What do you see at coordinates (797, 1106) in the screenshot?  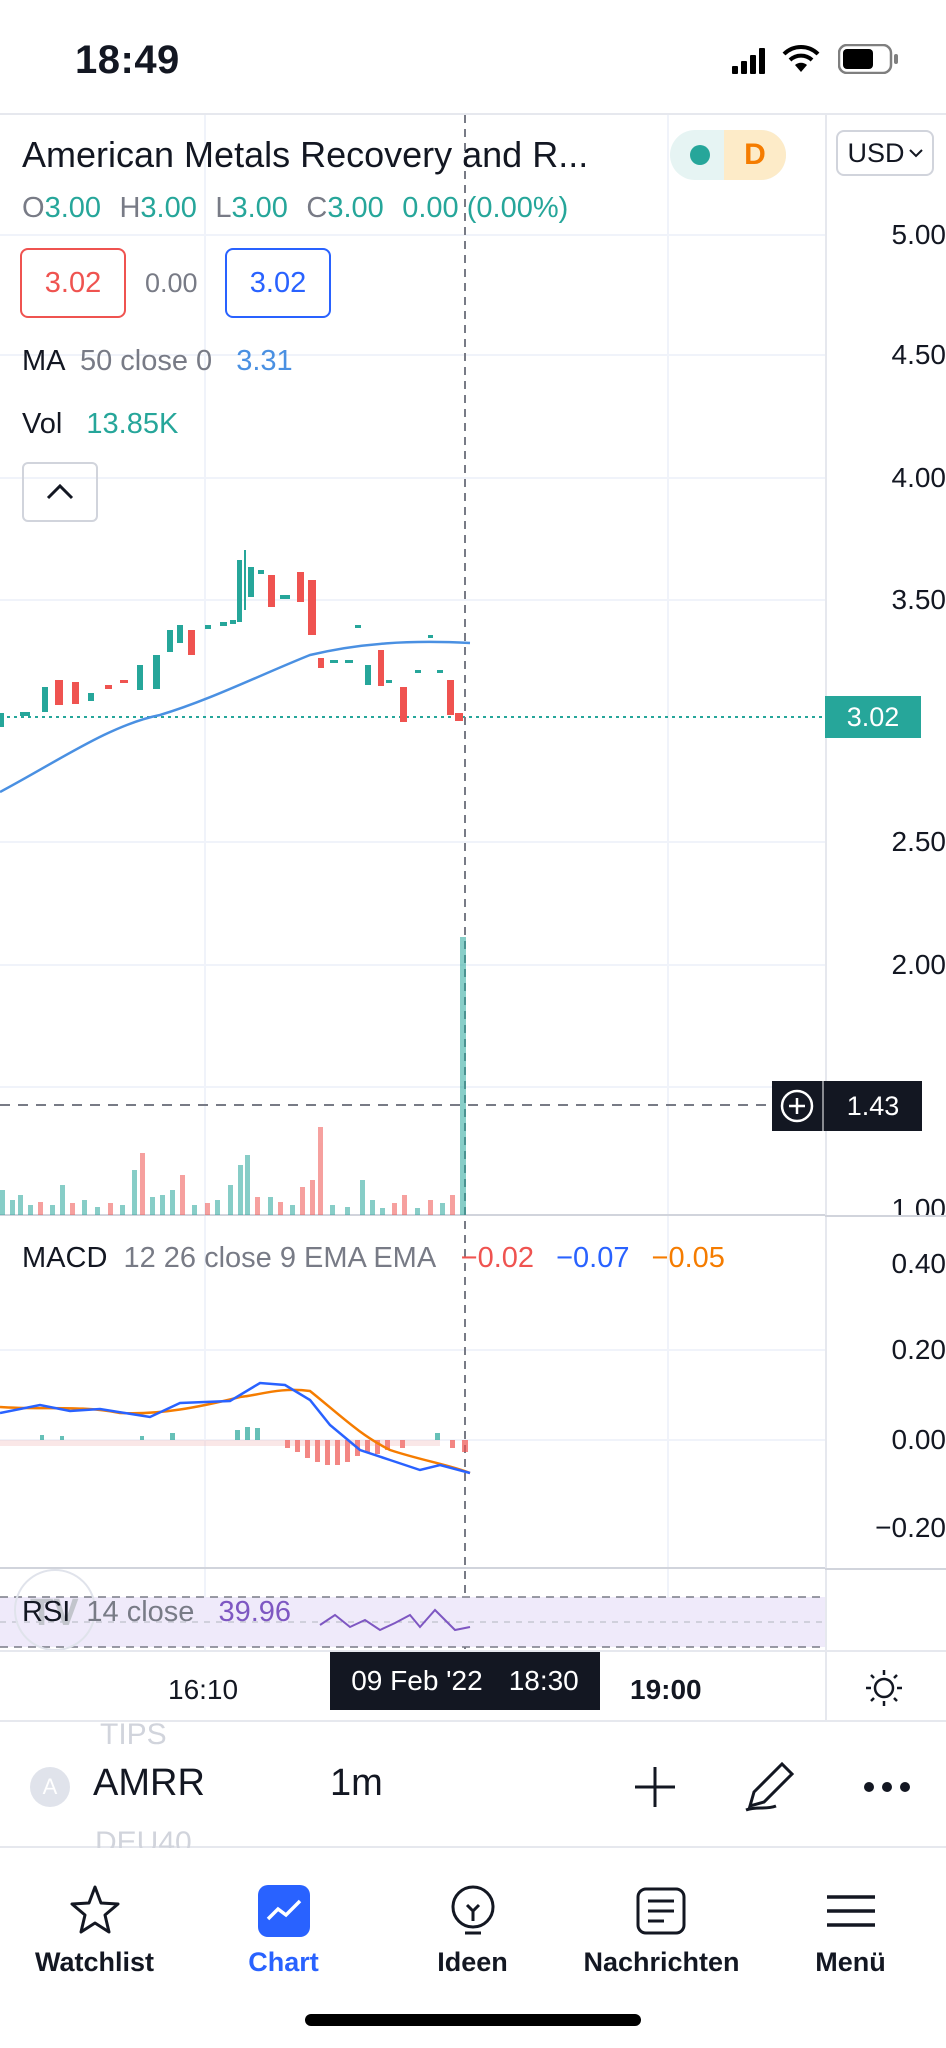 I see `add-alert-icon` at bounding box center [797, 1106].